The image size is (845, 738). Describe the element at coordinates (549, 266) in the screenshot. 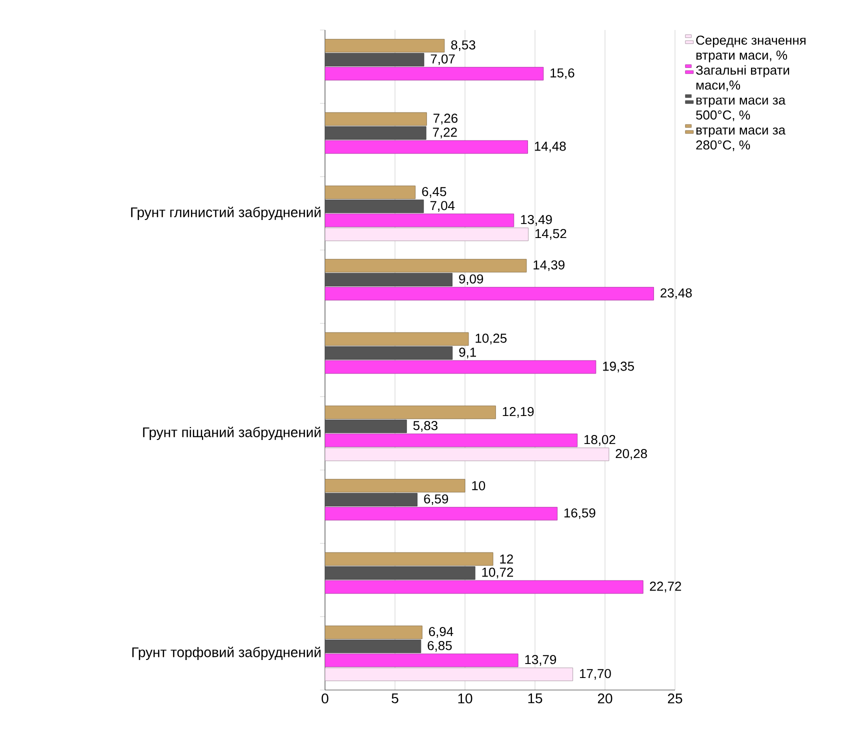

I see `data-label: 14,39` at that location.